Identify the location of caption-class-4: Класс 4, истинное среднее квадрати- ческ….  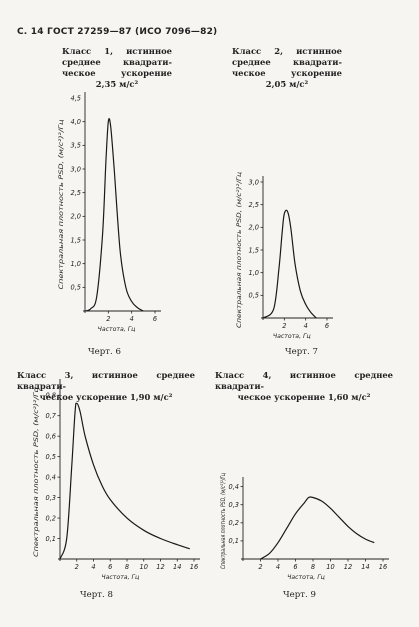
(304, 386).